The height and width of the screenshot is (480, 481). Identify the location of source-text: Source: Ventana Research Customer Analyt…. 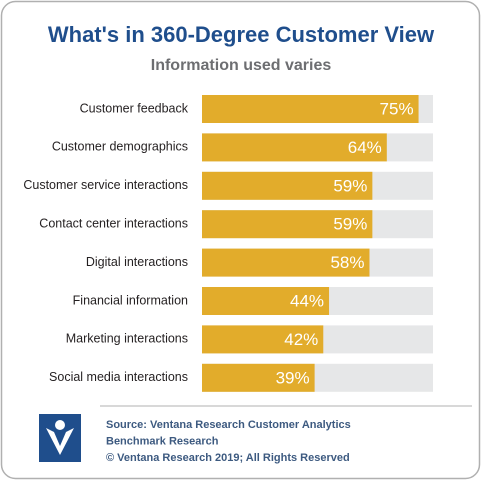
(228, 425).